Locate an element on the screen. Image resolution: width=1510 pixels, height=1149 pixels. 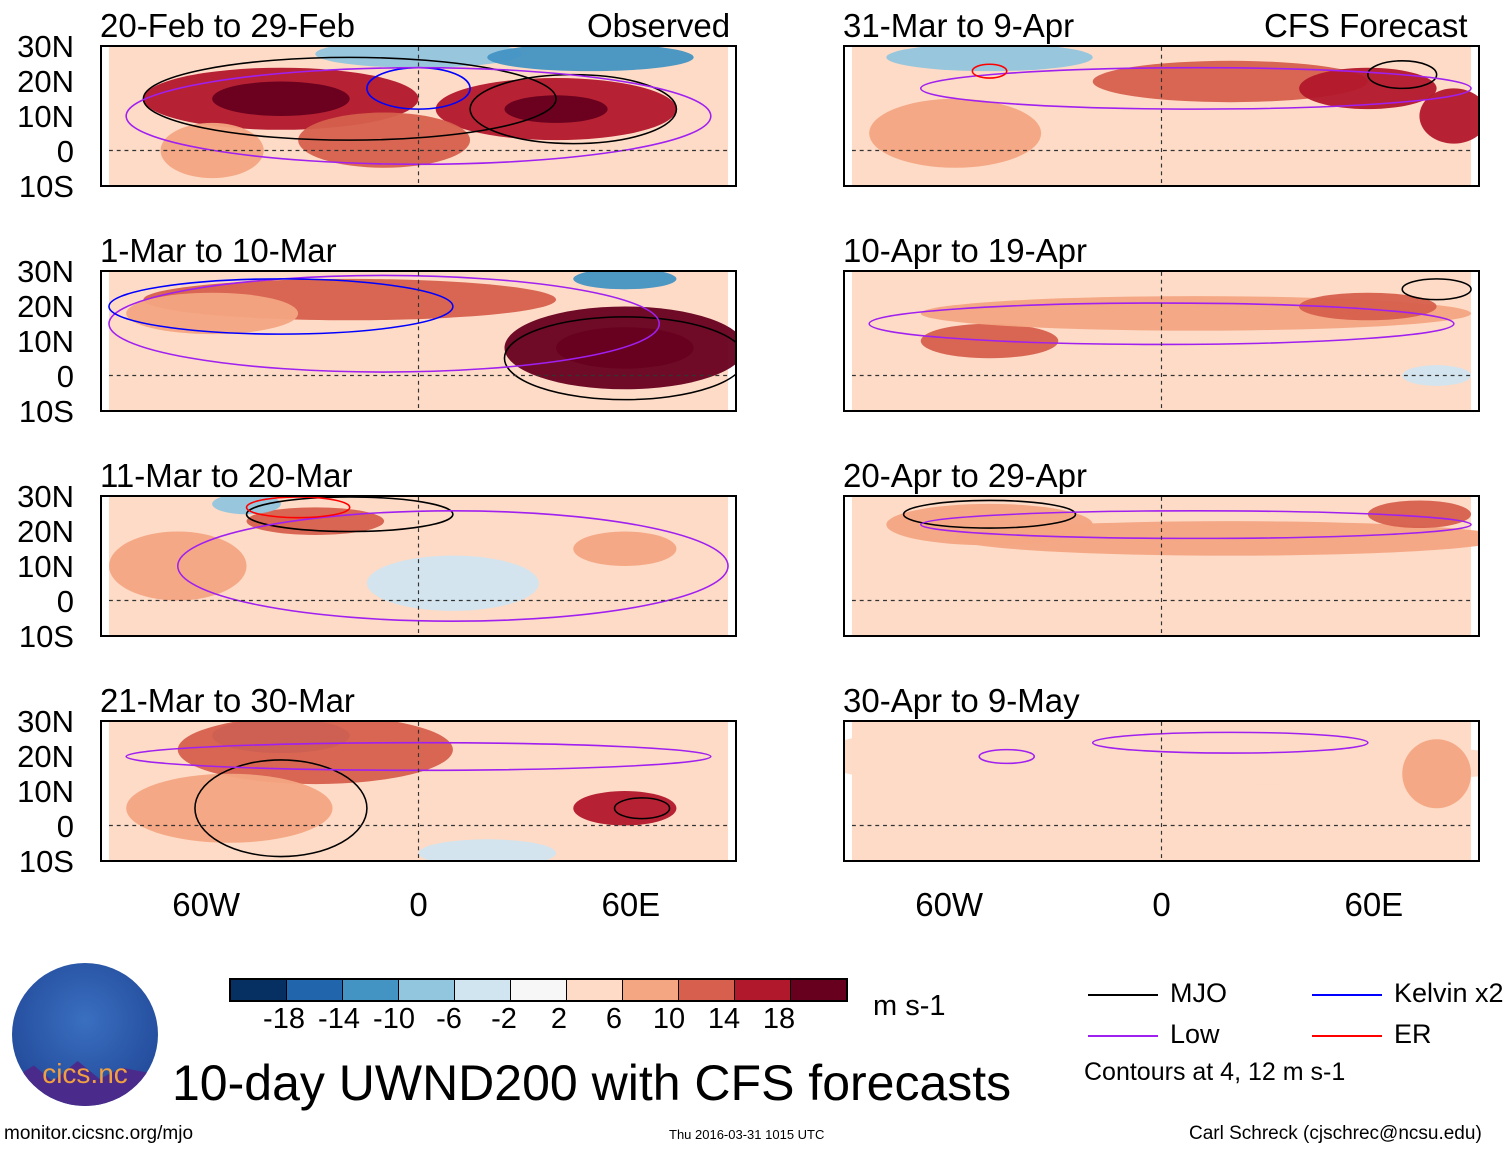
lon-label: 60W is located at coordinates (206, 904).